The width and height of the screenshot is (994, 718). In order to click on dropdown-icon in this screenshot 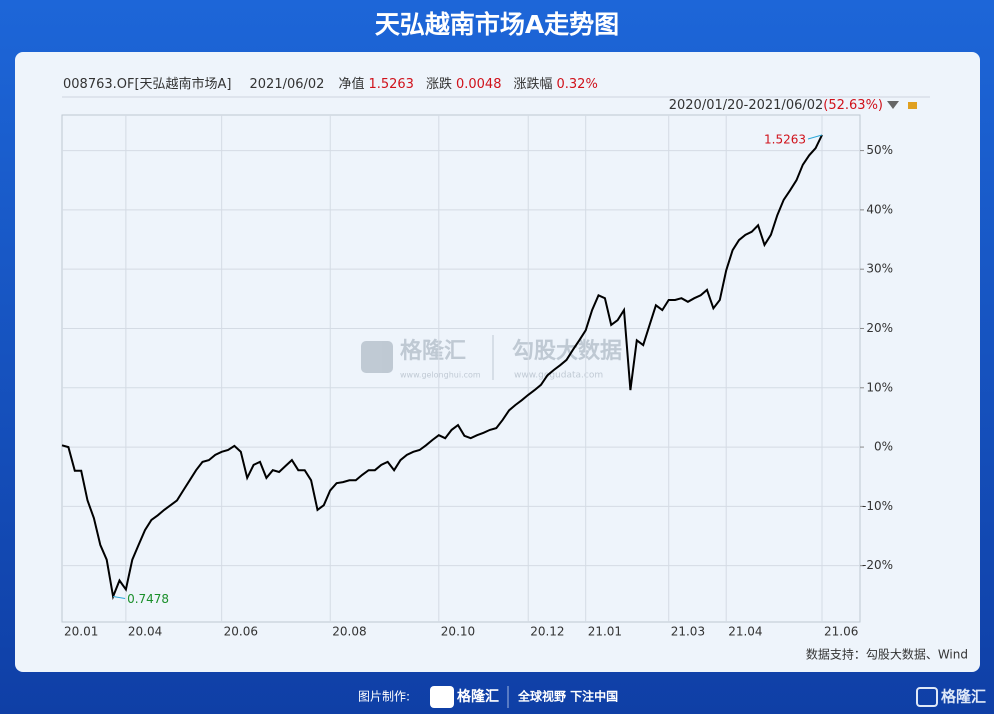, I will do `click(893, 105)`.